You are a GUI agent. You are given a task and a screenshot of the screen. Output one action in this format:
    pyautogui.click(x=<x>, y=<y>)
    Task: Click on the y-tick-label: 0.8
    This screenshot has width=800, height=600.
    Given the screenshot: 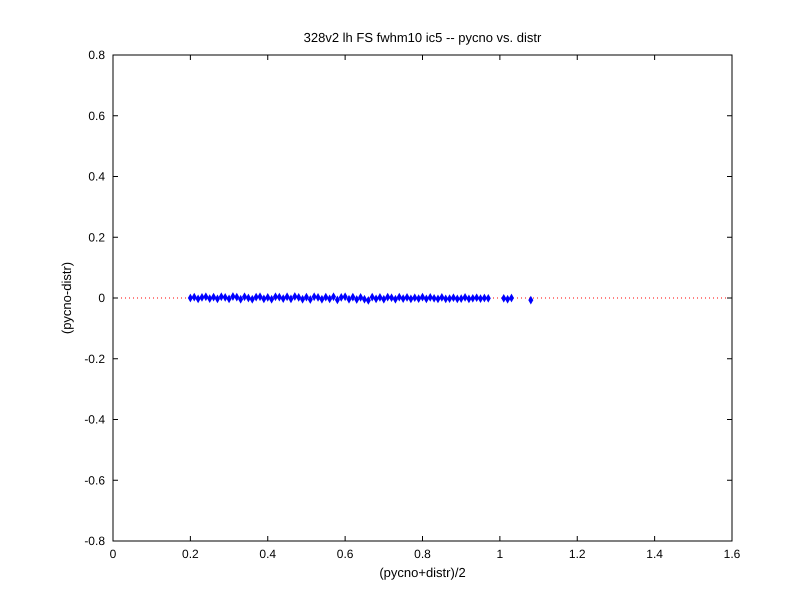 What is the action you would take?
    pyautogui.click(x=97, y=55)
    